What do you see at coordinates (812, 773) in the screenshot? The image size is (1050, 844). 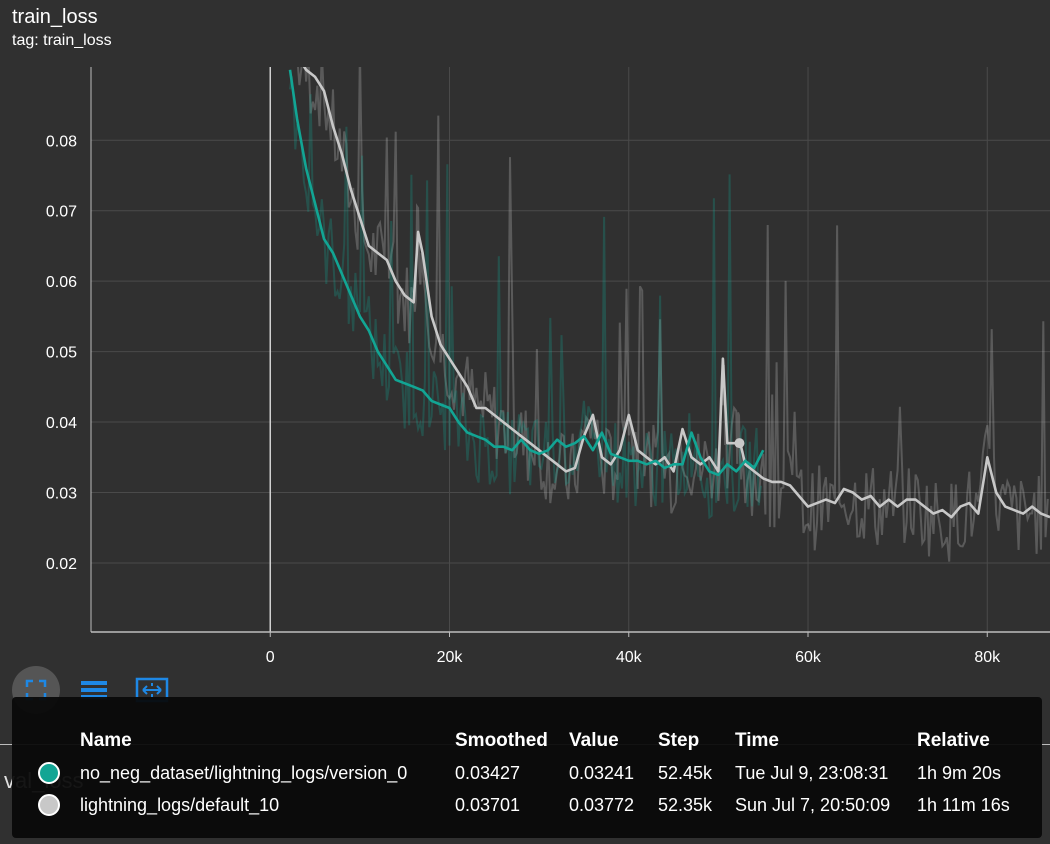 I see `row-time: Tue Jul 9, 23:08:31` at bounding box center [812, 773].